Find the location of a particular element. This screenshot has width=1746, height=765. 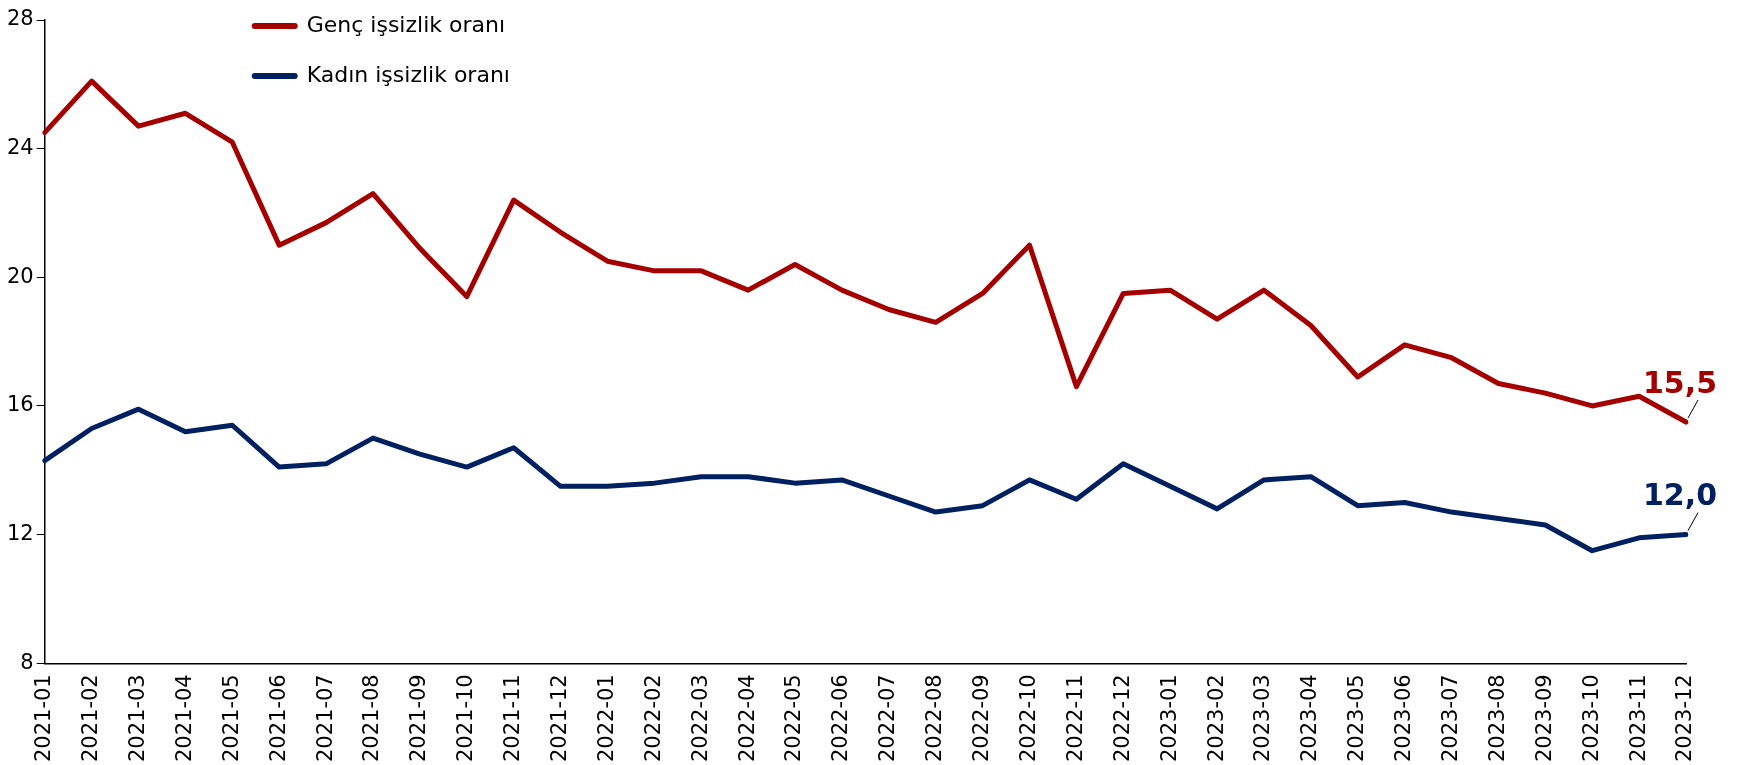

legend-label: Genç işsizlik oranı is located at coordinates (406, 24).